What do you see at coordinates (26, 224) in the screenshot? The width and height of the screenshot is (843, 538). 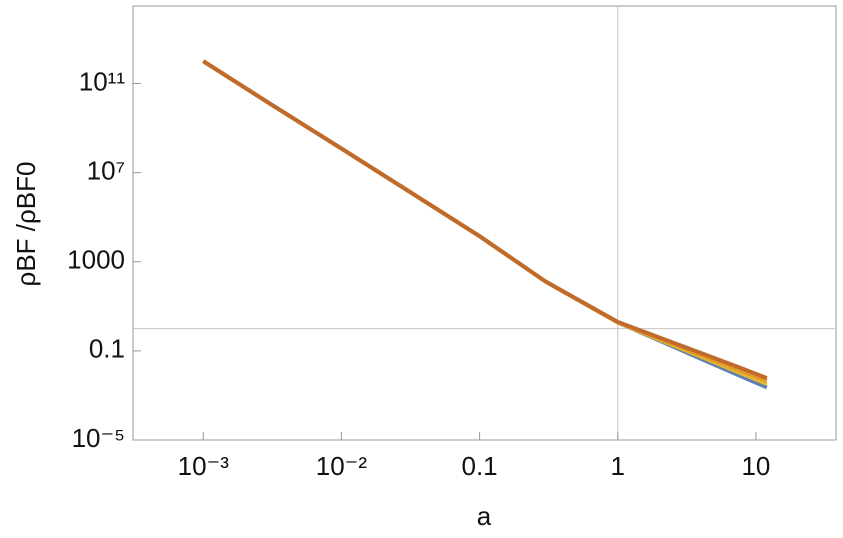 I see `y-axis-label: ρBF /ρBF0` at bounding box center [26, 224].